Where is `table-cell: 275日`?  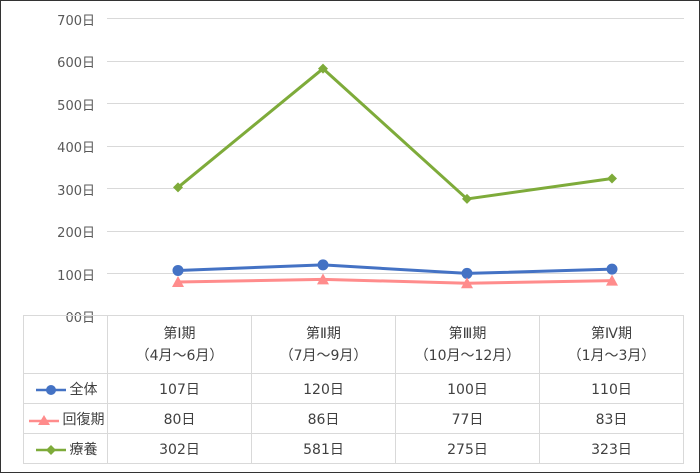
table-cell: 275日 is located at coordinates (467, 448).